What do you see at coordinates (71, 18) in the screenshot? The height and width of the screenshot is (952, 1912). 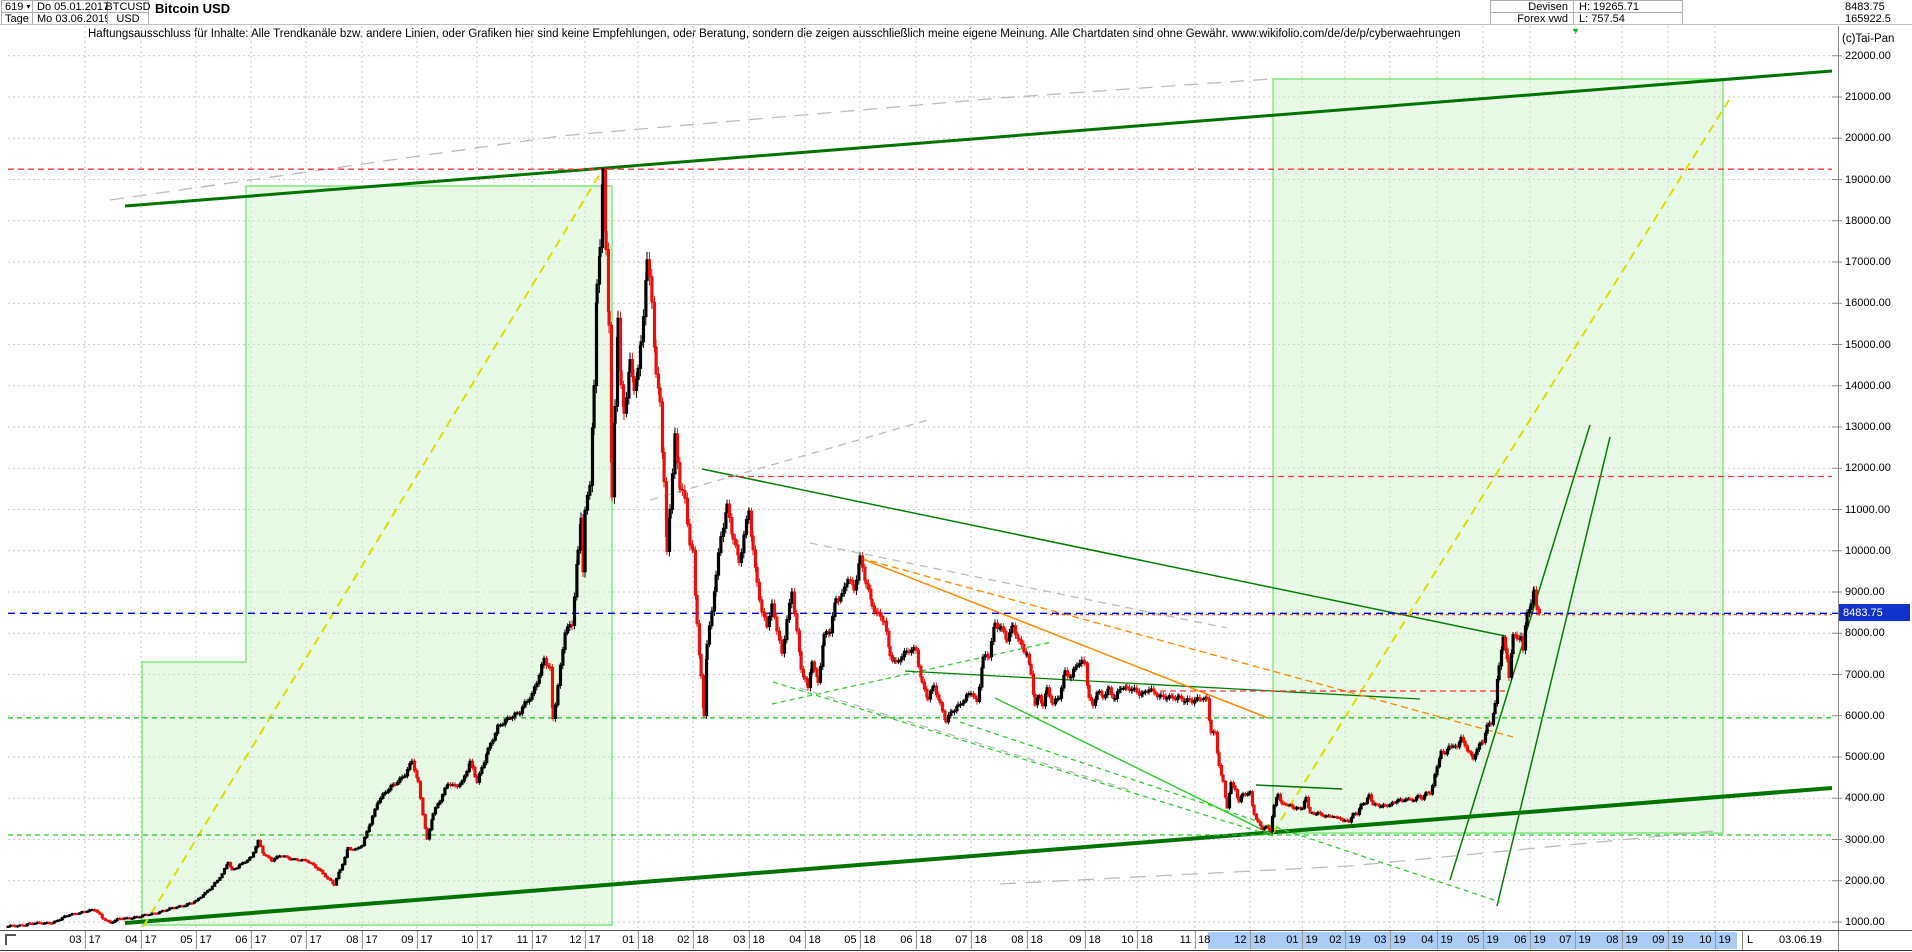 I see `date-to-field: Mo 03.06.2019` at bounding box center [71, 18].